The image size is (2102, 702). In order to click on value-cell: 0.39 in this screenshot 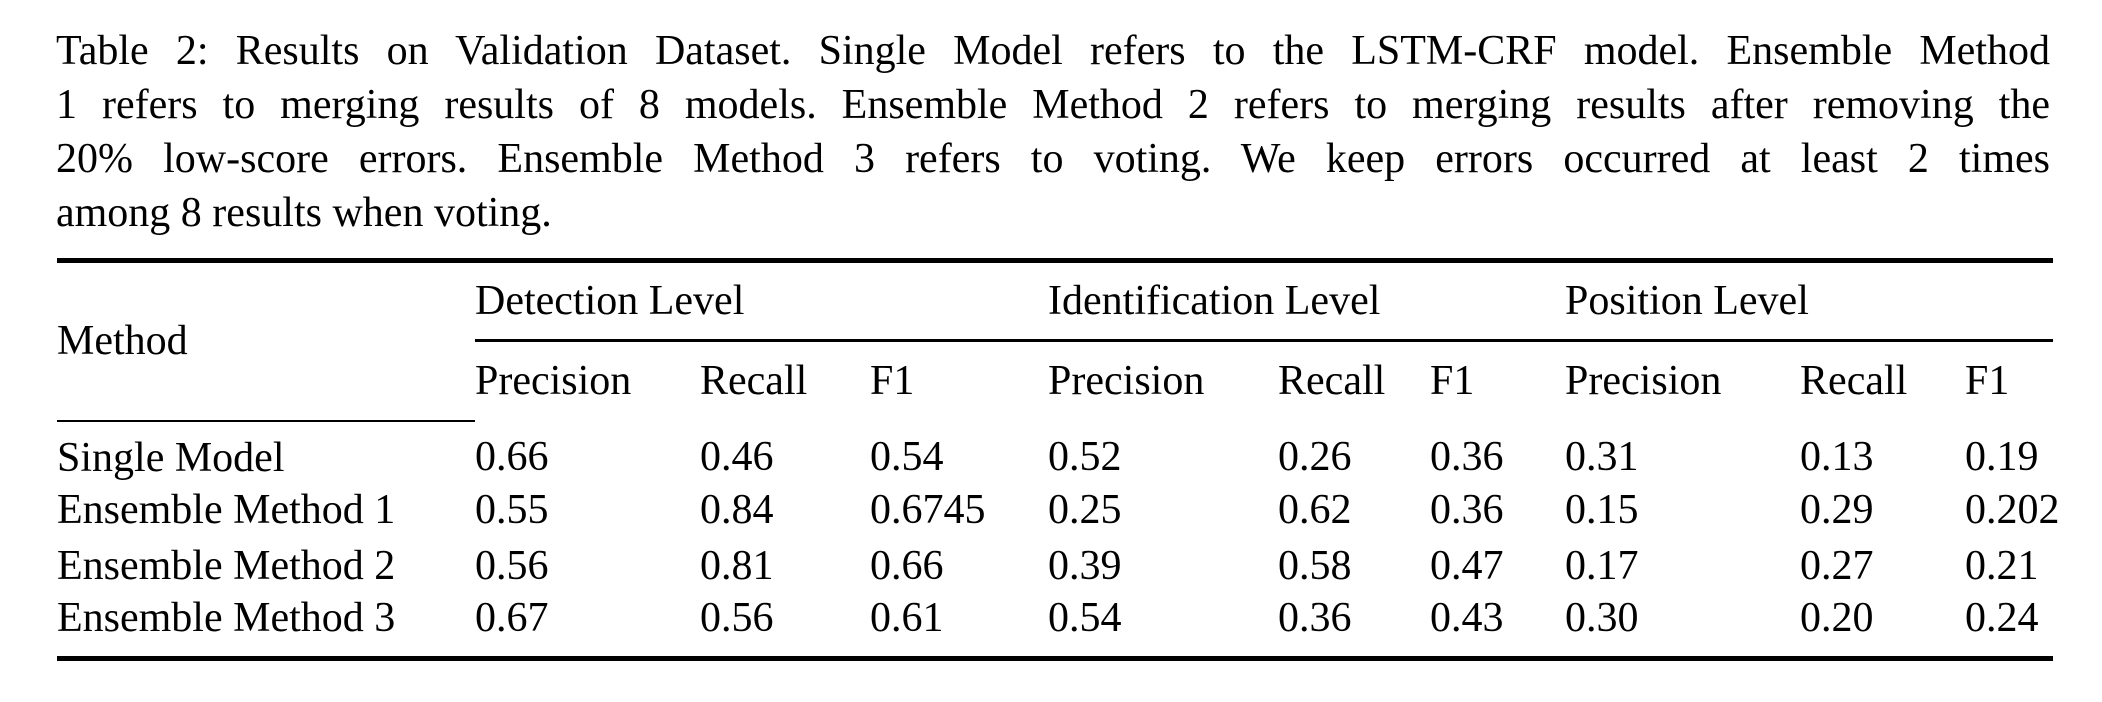, I will do `click(1085, 565)`.